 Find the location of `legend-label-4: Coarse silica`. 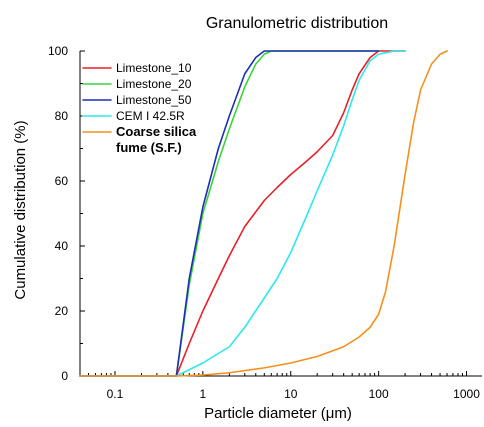

legend-label-4: Coarse silica is located at coordinates (156, 131).